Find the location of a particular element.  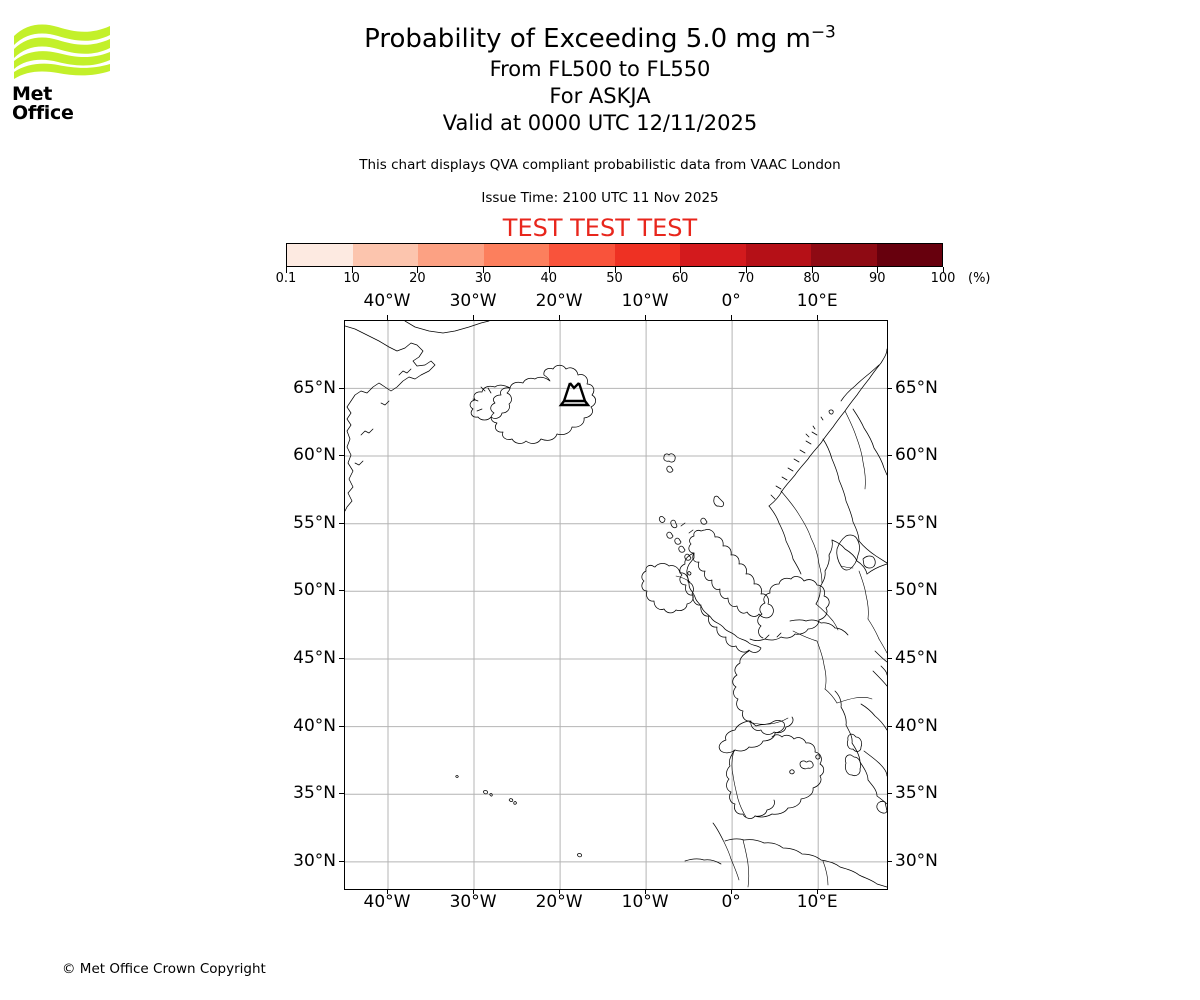

probability-colorbar: 0.1 10 20 30 40 50 60 70 80 90 100 is located at coordinates (615, 264).